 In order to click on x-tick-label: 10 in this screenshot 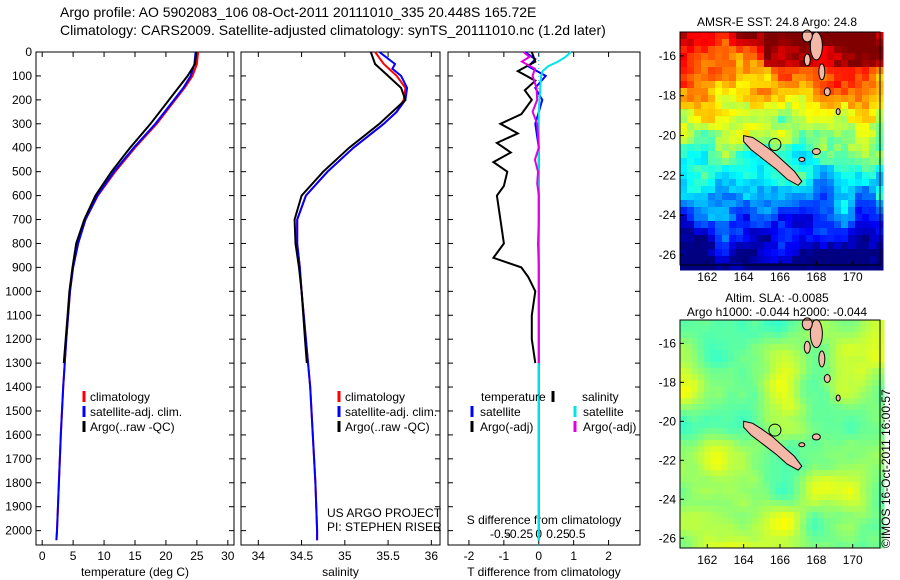, I will do `click(104, 556)`.